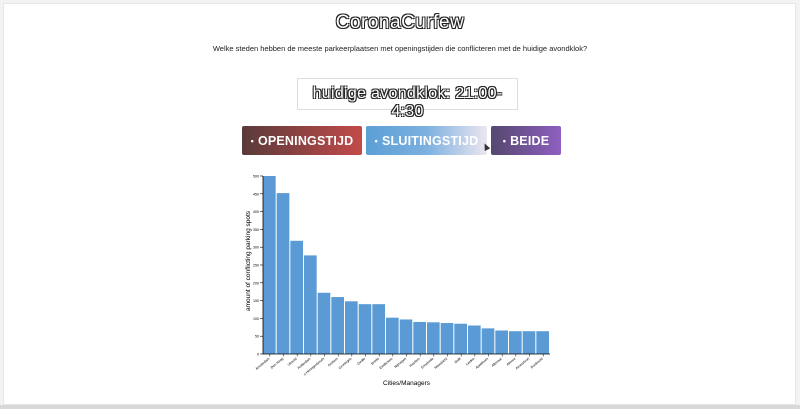 Image resolution: width=800 pixels, height=409 pixels. What do you see at coordinates (256, 283) in the screenshot?
I see `y-tick-label: 200` at bounding box center [256, 283].